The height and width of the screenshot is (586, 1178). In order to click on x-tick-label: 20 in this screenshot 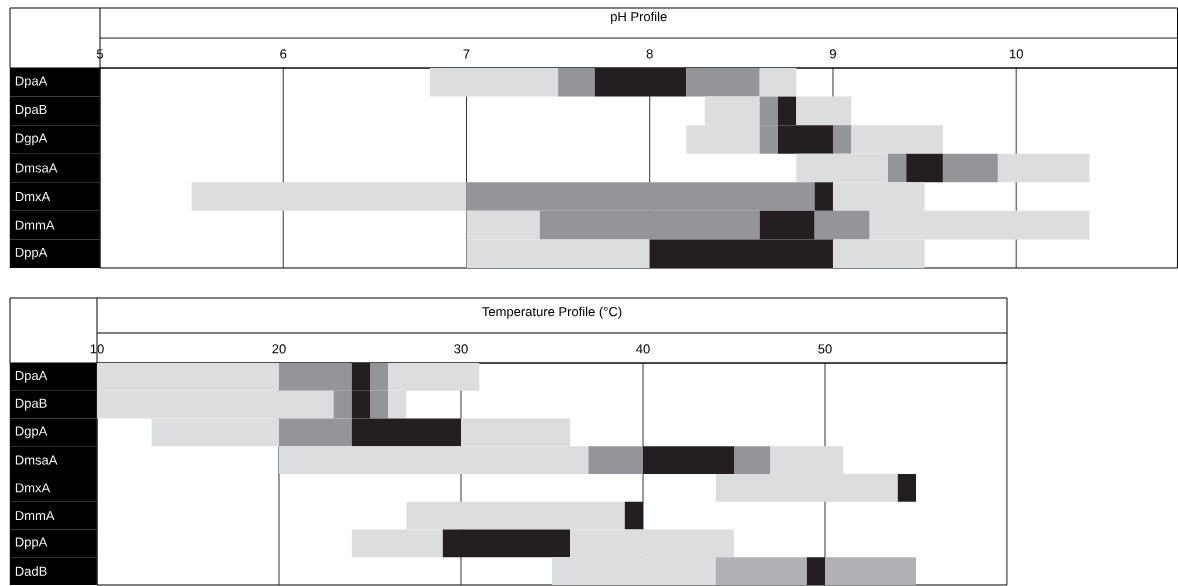, I will do `click(279, 349)`.